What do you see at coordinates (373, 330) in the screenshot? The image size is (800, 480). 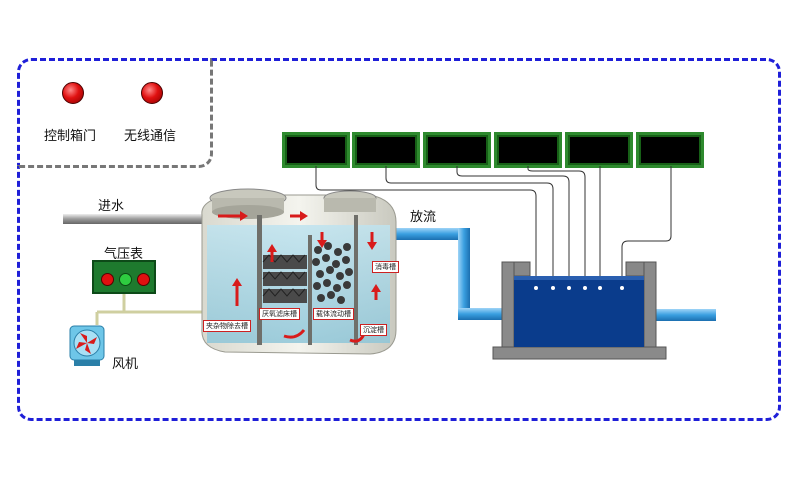 I see `chamber-tag-settling: 沉淀槽` at bounding box center [373, 330].